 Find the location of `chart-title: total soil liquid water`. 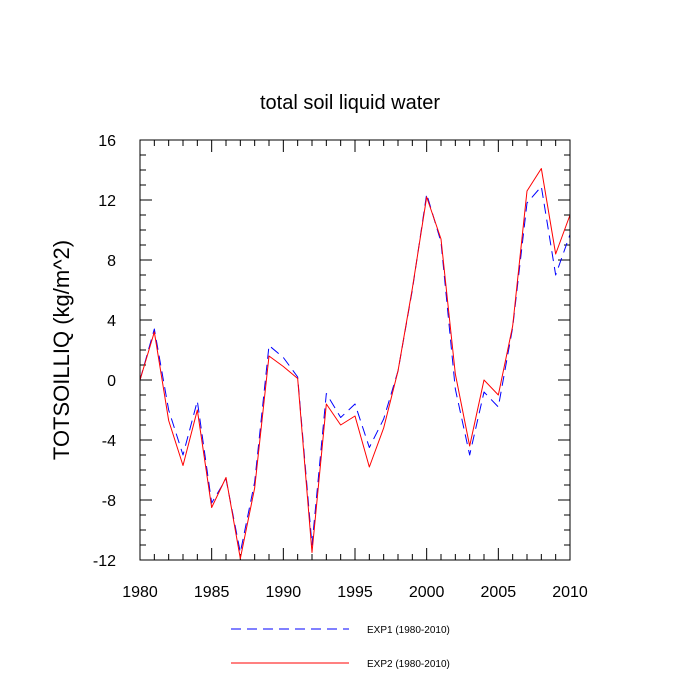

chart-title: total soil liquid water is located at coordinates (350, 103).